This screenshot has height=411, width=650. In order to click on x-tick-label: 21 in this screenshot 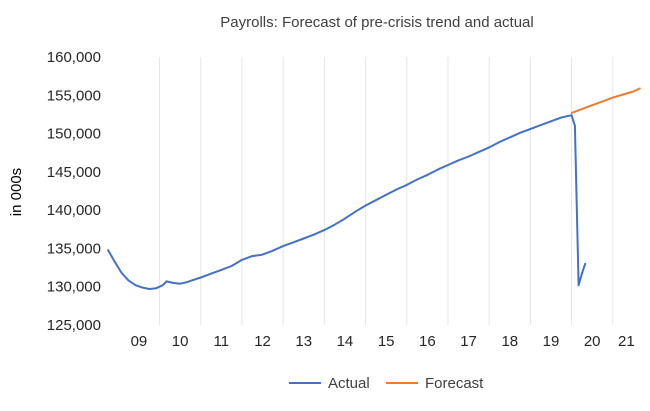, I will do `click(626, 341)`.